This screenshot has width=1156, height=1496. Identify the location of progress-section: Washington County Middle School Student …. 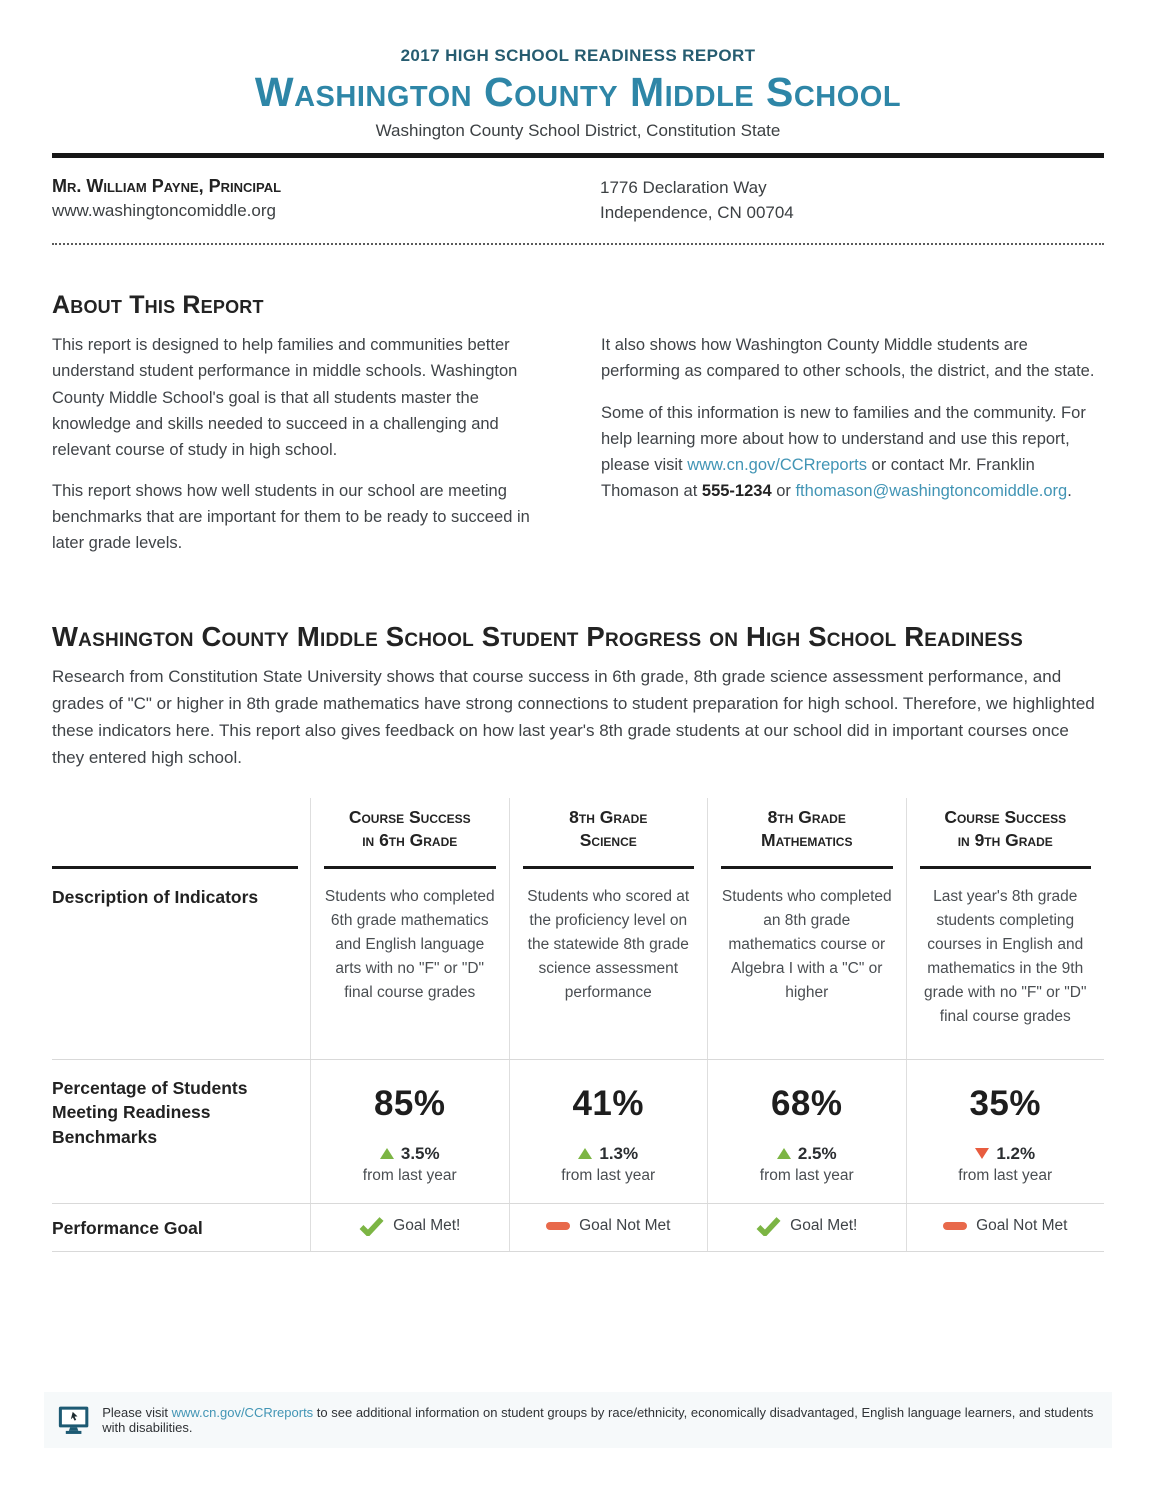
(578, 696).